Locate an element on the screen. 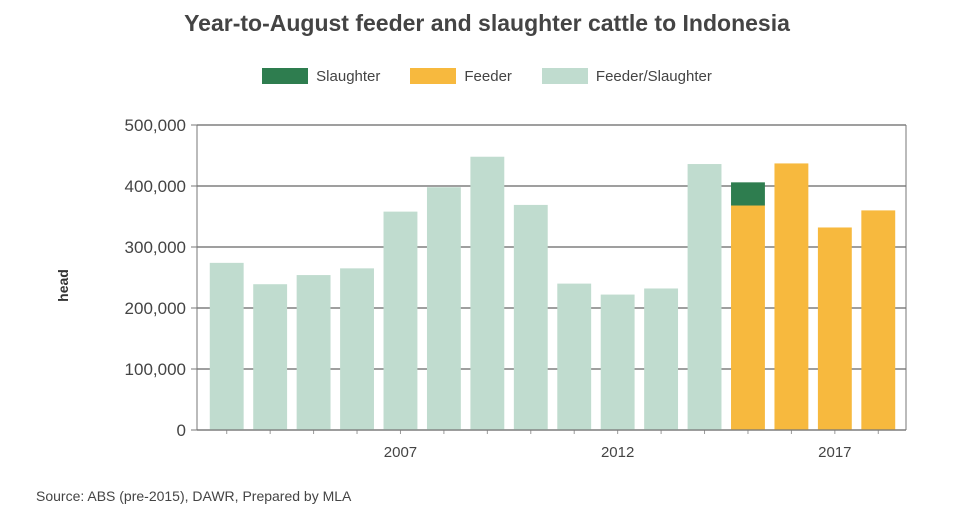 This screenshot has height=518, width=974. bar-feeder-slaughter-2014 is located at coordinates (704, 297).